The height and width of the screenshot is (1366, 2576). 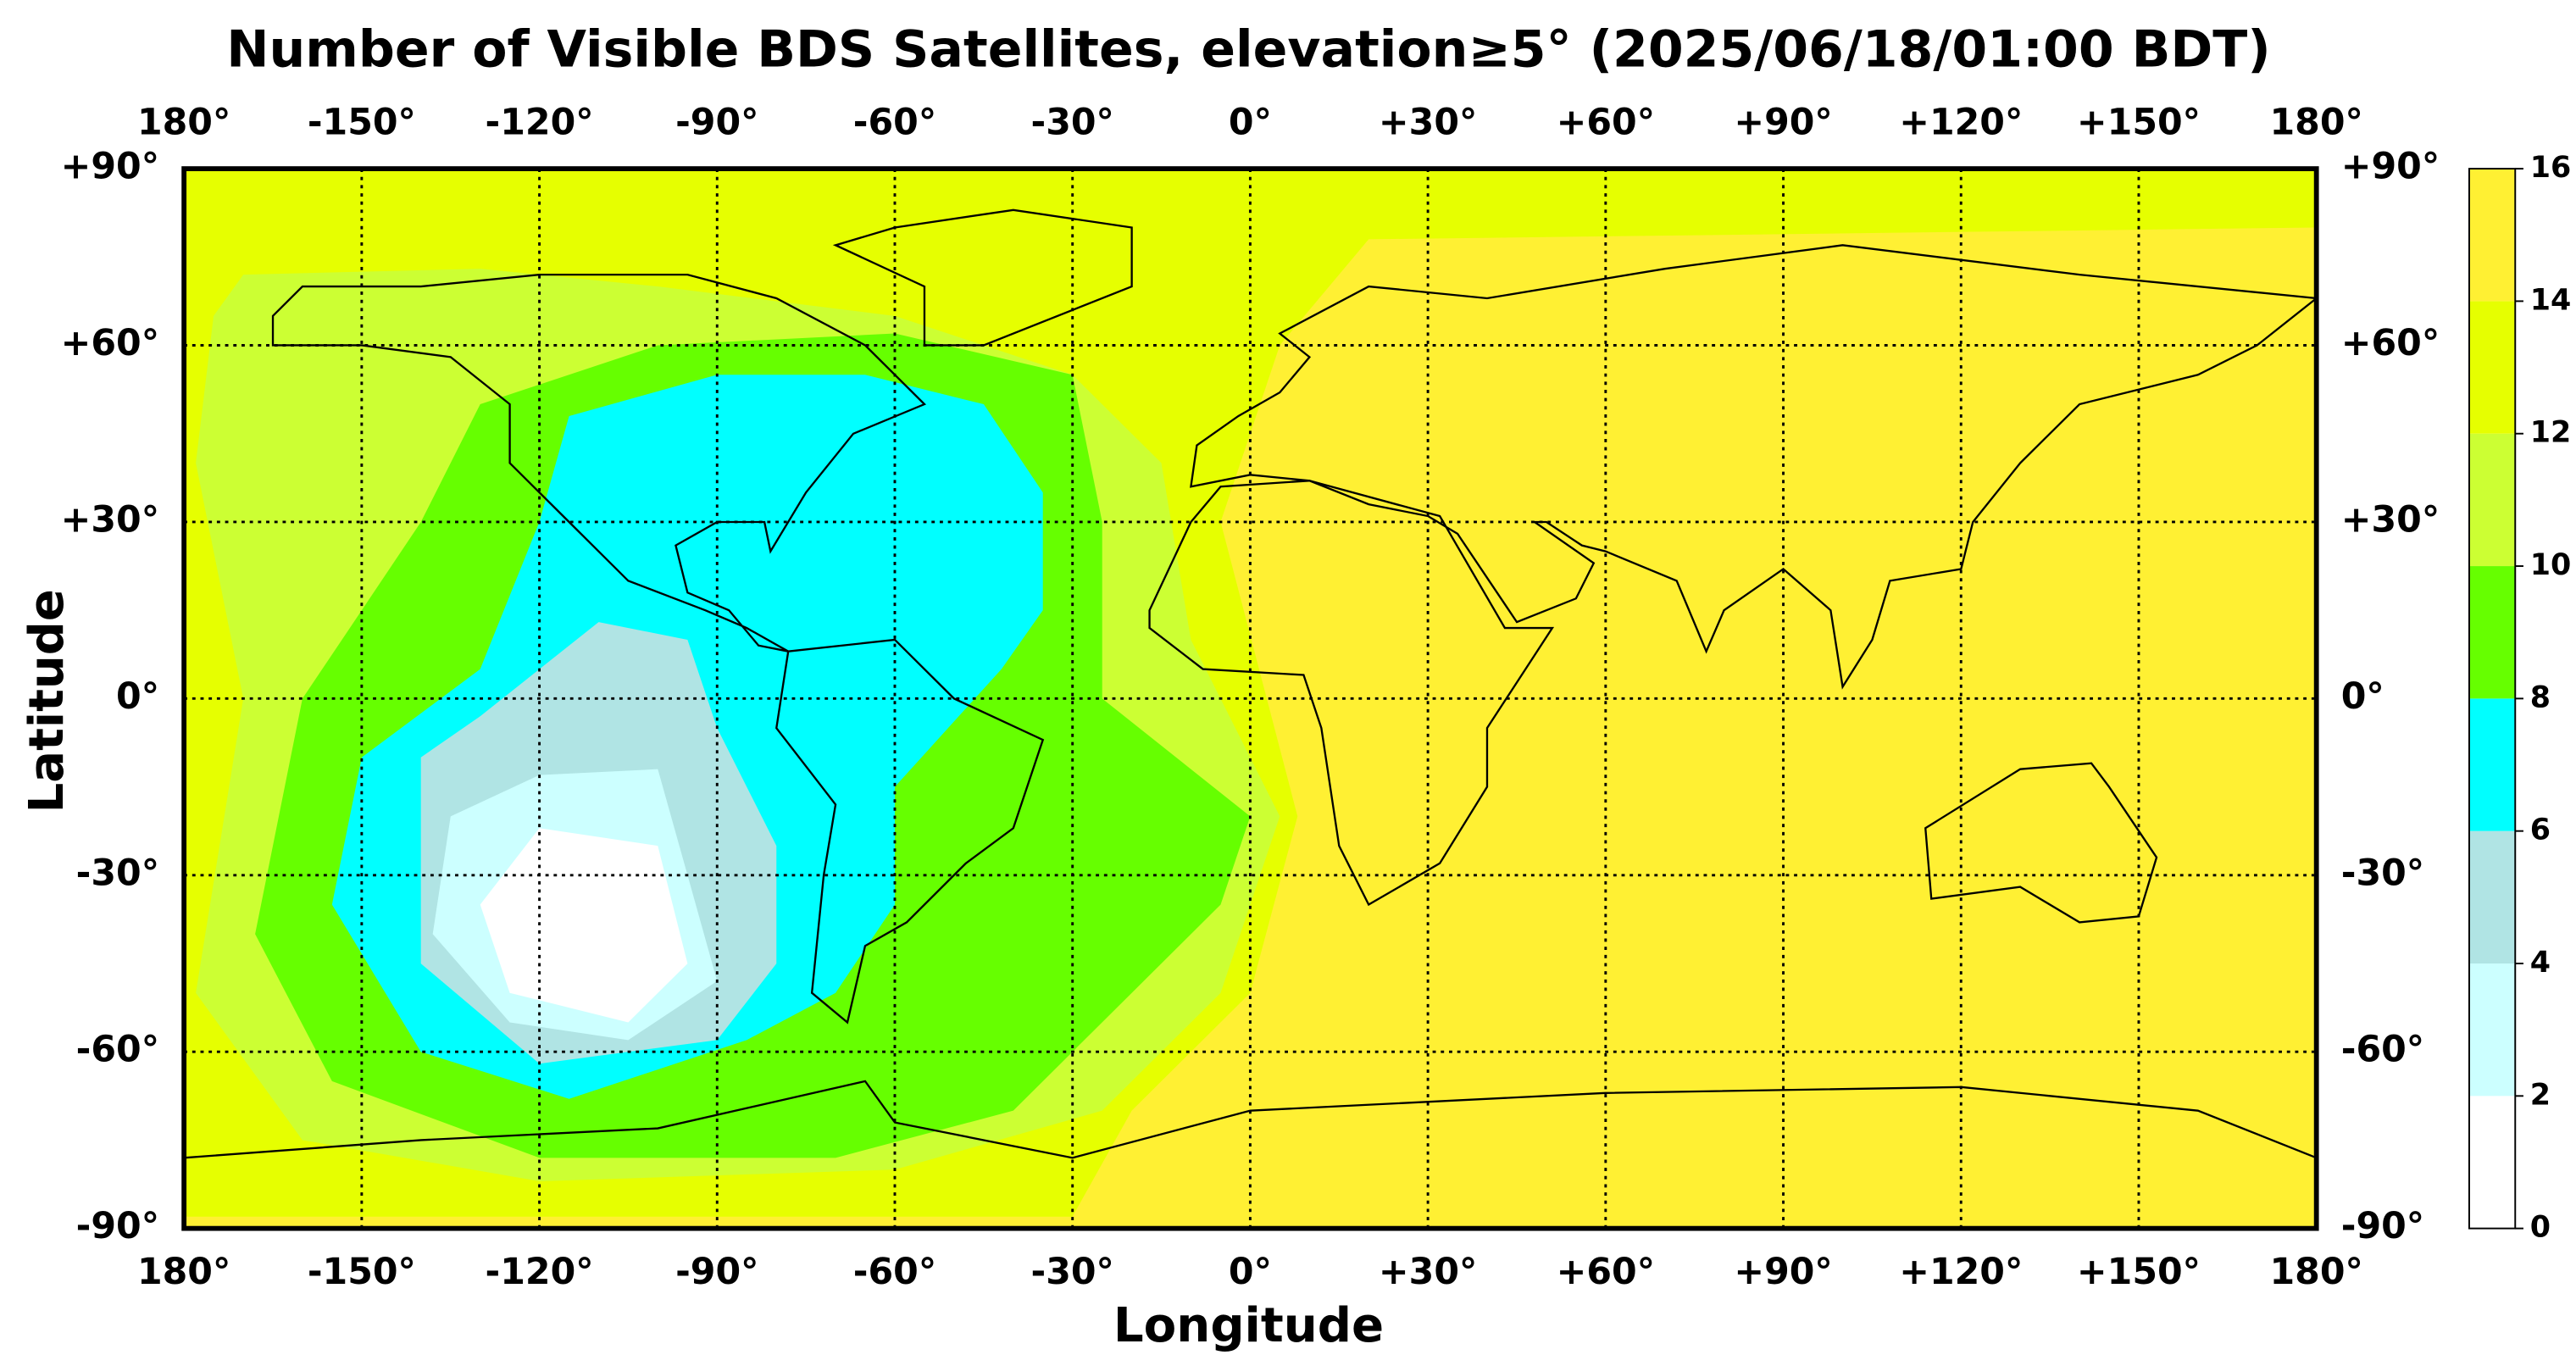 What do you see at coordinates (1248, 1325) in the screenshot?
I see `x-axis-label: Longitude` at bounding box center [1248, 1325].